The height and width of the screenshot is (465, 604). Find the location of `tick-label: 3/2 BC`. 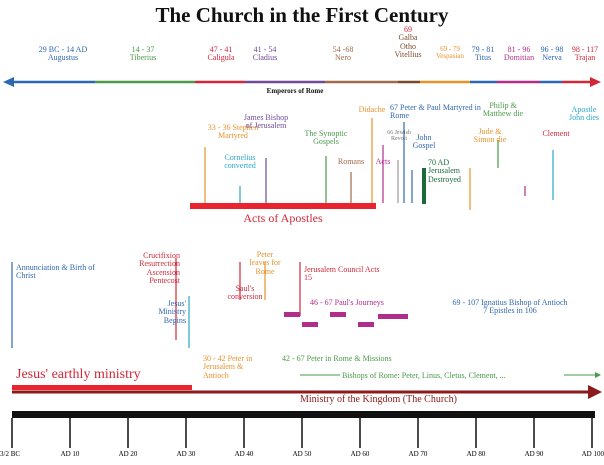

tick-label: 3/2 BC is located at coordinates (10, 454).